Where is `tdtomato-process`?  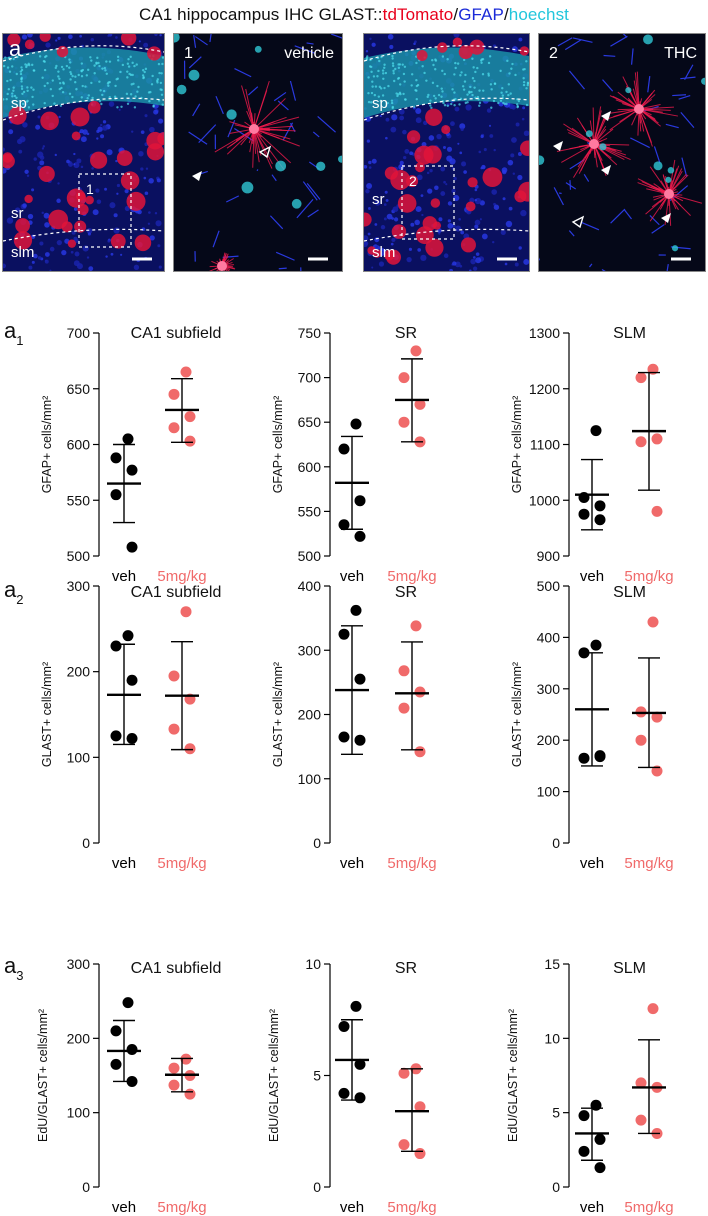 tdtomato-process is located at coordinates (659, 180).